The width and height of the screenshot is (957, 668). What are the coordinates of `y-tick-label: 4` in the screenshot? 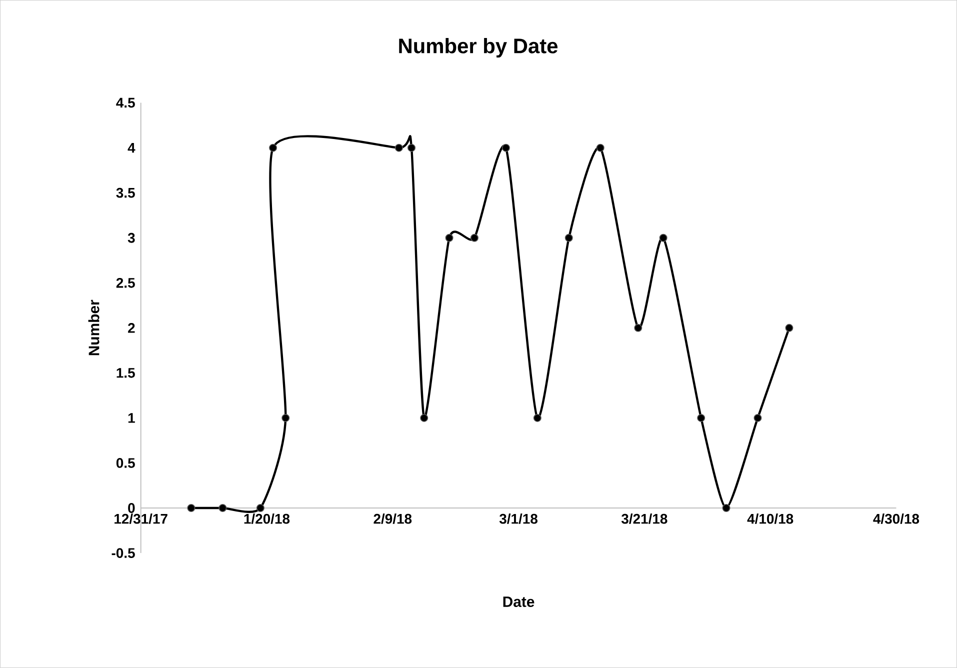 It's located at (132, 148).